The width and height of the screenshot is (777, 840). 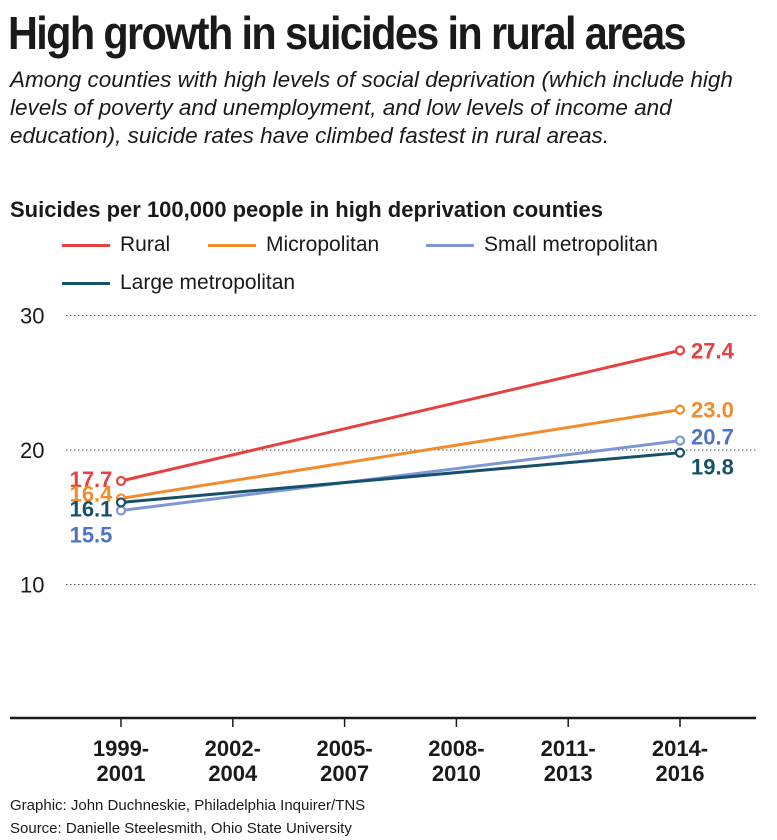 I want to click on legend-item-large-metropolitan: Large metropolitan, so click(x=178, y=283).